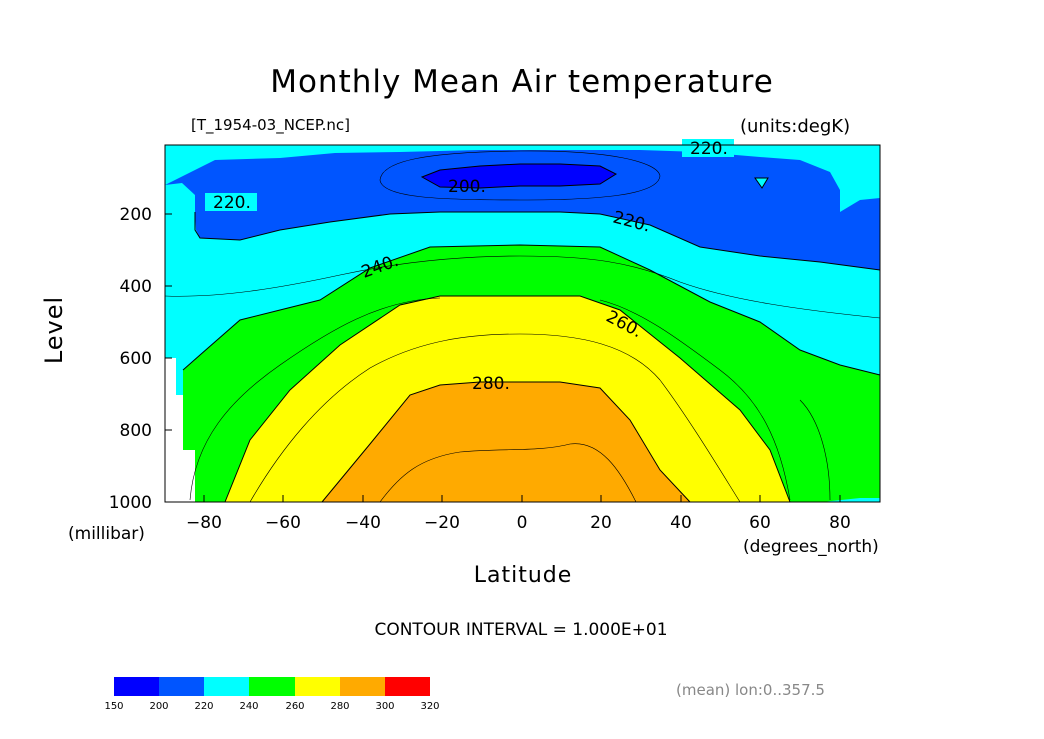 The width and height of the screenshot is (1044, 739). I want to click on x-tick-label: −60, so click(283, 523).